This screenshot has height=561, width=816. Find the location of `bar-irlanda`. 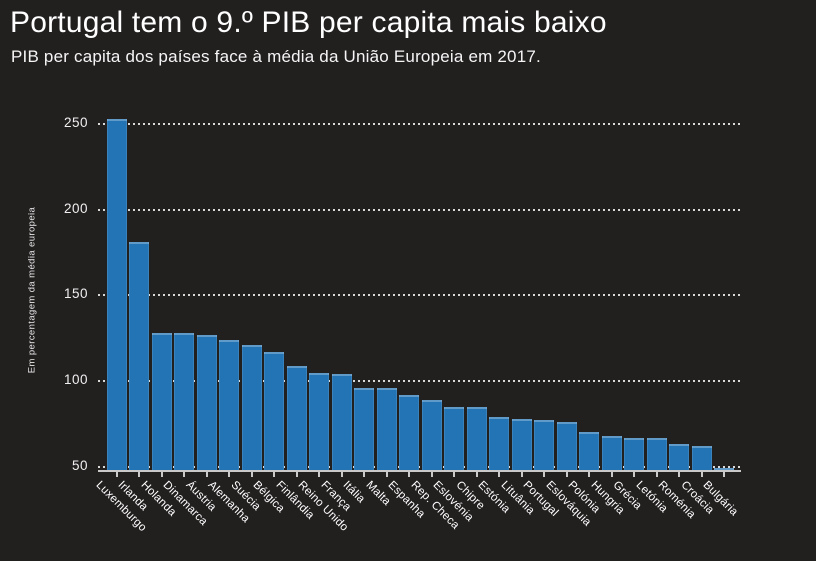

bar-irlanda is located at coordinates (139, 356).